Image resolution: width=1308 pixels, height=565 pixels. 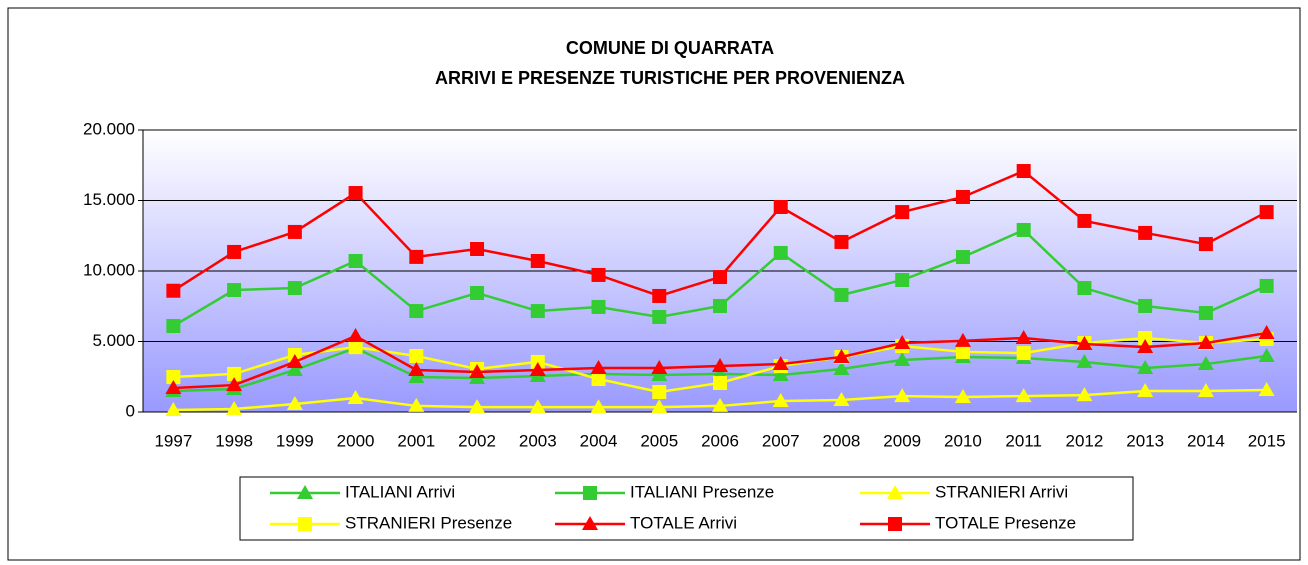 I want to click on legend-label: ITALIANI Arrivi, so click(x=400, y=491).